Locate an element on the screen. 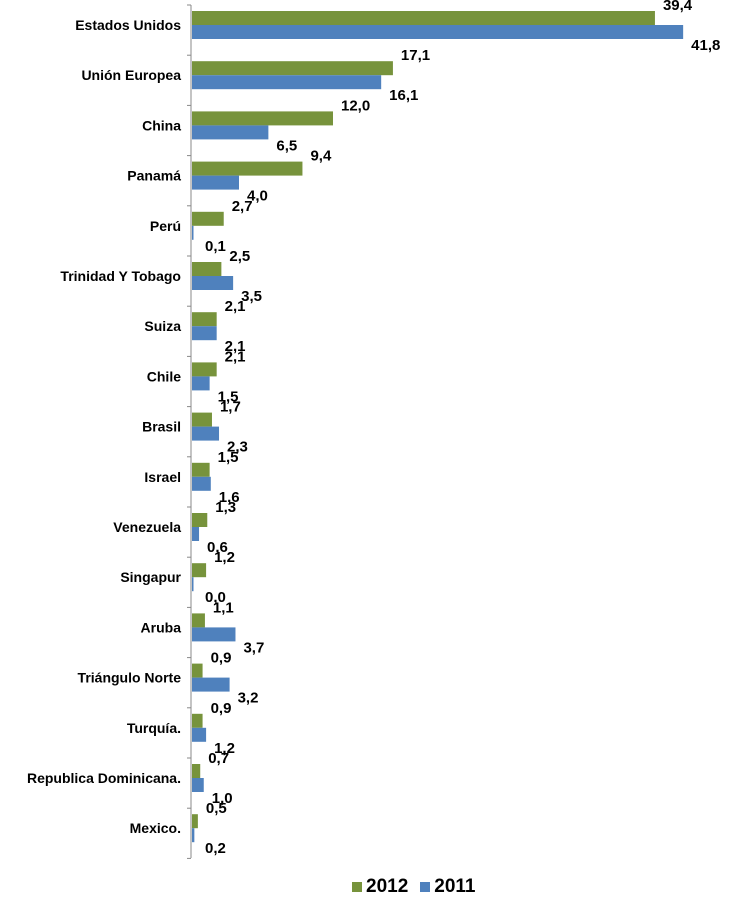 Image resolution: width=731 pixels, height=899 pixels. category-label: Mexico. is located at coordinates (155, 828).